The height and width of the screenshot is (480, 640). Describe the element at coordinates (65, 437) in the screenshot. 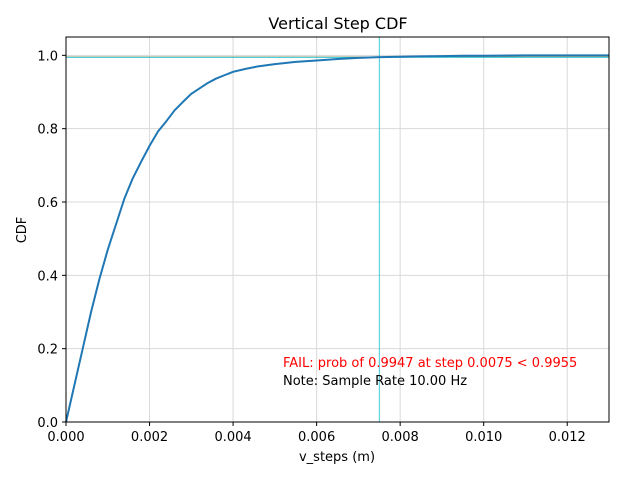

I see `x-tick-label: 0.000` at that location.